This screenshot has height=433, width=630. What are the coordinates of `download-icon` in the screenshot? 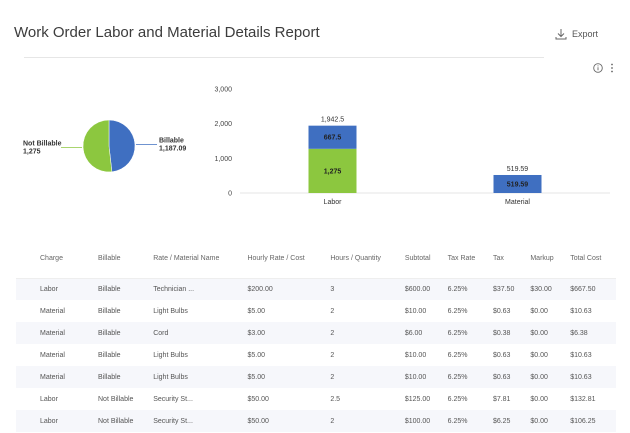 It's located at (561, 34).